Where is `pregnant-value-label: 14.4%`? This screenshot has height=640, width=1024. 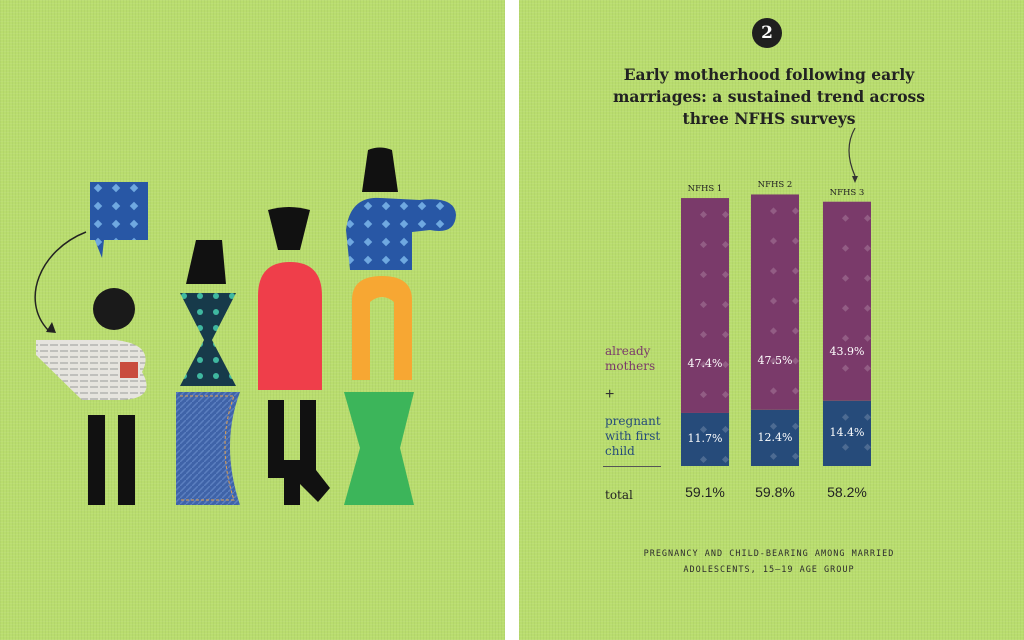 pregnant-value-label: 14.4% is located at coordinates (847, 433).